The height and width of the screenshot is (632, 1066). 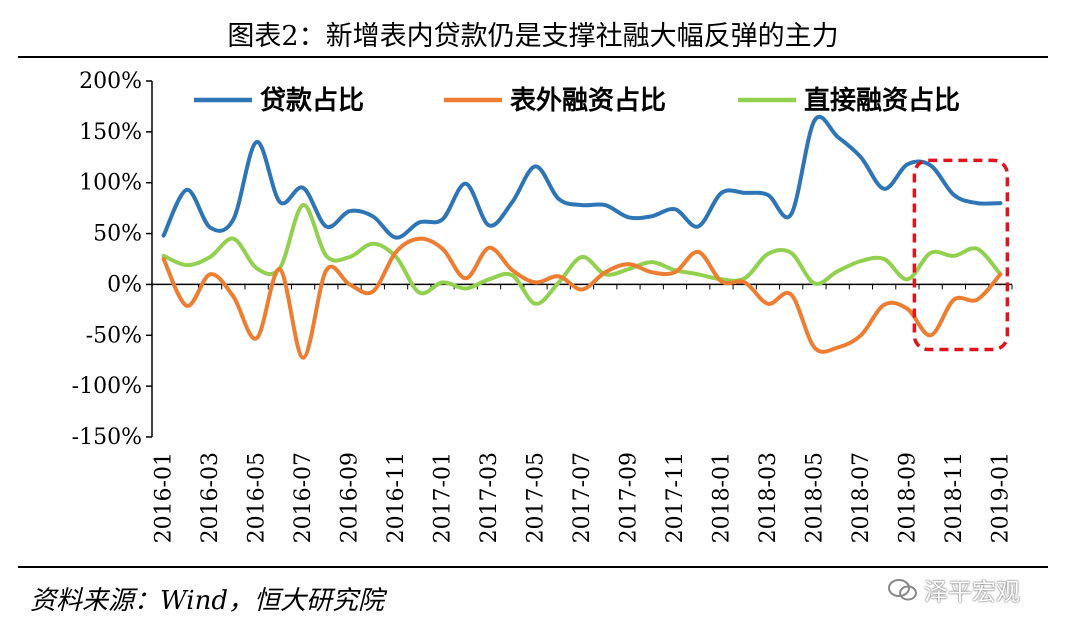 What do you see at coordinates (814, 497) in the screenshot?
I see `x-tick-label: 2018-05` at bounding box center [814, 497].